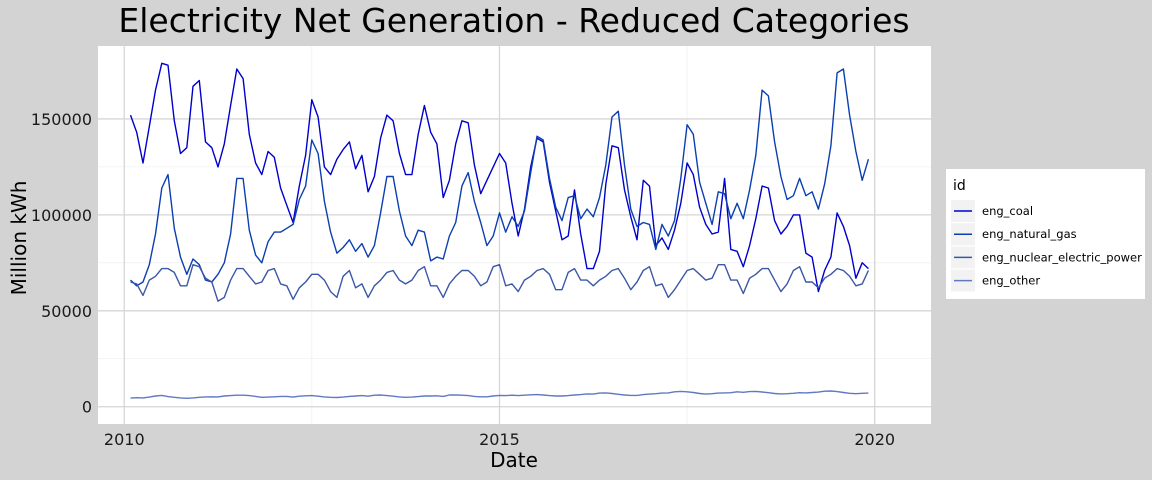 The image size is (1152, 480). I want to click on y-tick-label: 0, so click(87, 407).